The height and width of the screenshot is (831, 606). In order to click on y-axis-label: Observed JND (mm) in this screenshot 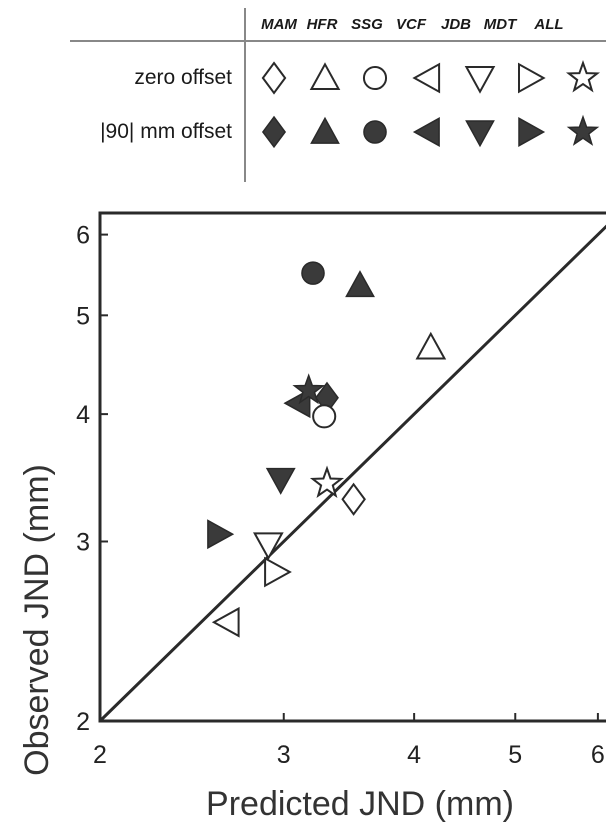, I will do `click(37, 620)`.